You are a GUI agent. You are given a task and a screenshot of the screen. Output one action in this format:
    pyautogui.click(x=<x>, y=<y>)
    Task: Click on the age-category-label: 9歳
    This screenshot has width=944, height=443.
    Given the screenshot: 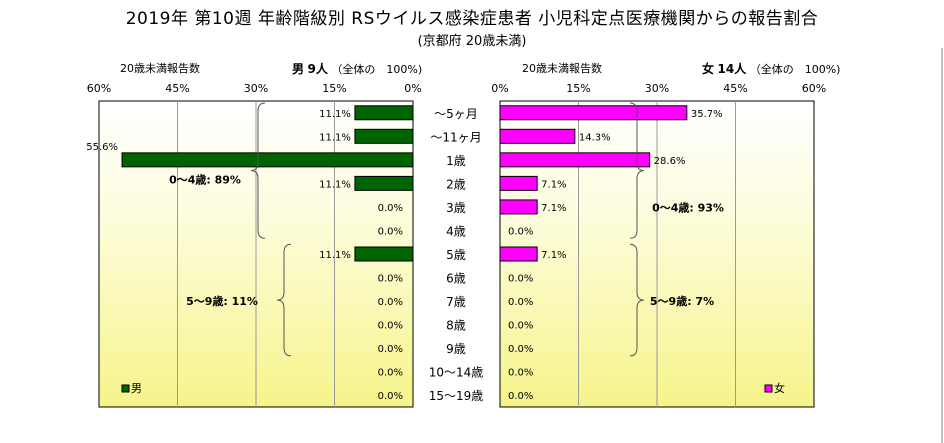 What is the action you would take?
    pyautogui.click(x=456, y=349)
    